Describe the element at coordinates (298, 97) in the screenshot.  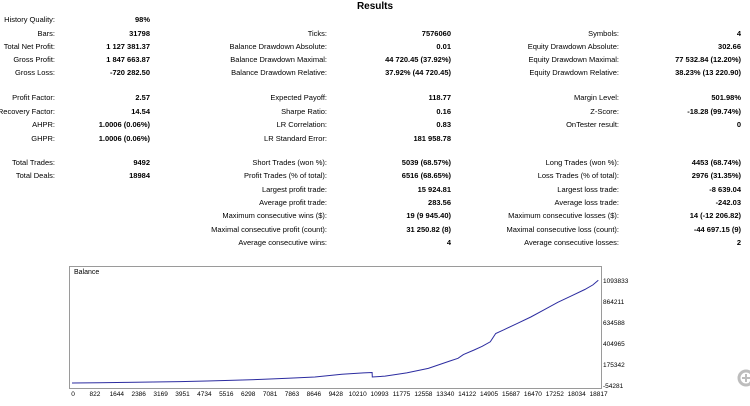
I see `stat-label: Expected Payoff:` at that location.